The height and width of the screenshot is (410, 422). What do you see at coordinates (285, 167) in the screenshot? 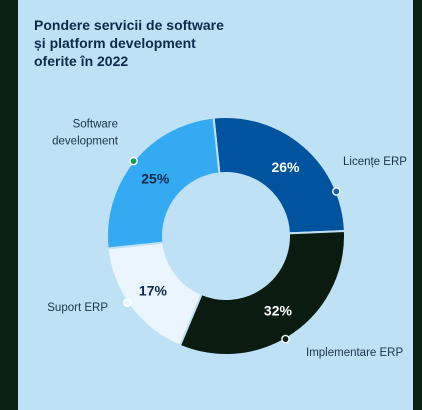
I see `slice-value-label: 26%` at bounding box center [285, 167].